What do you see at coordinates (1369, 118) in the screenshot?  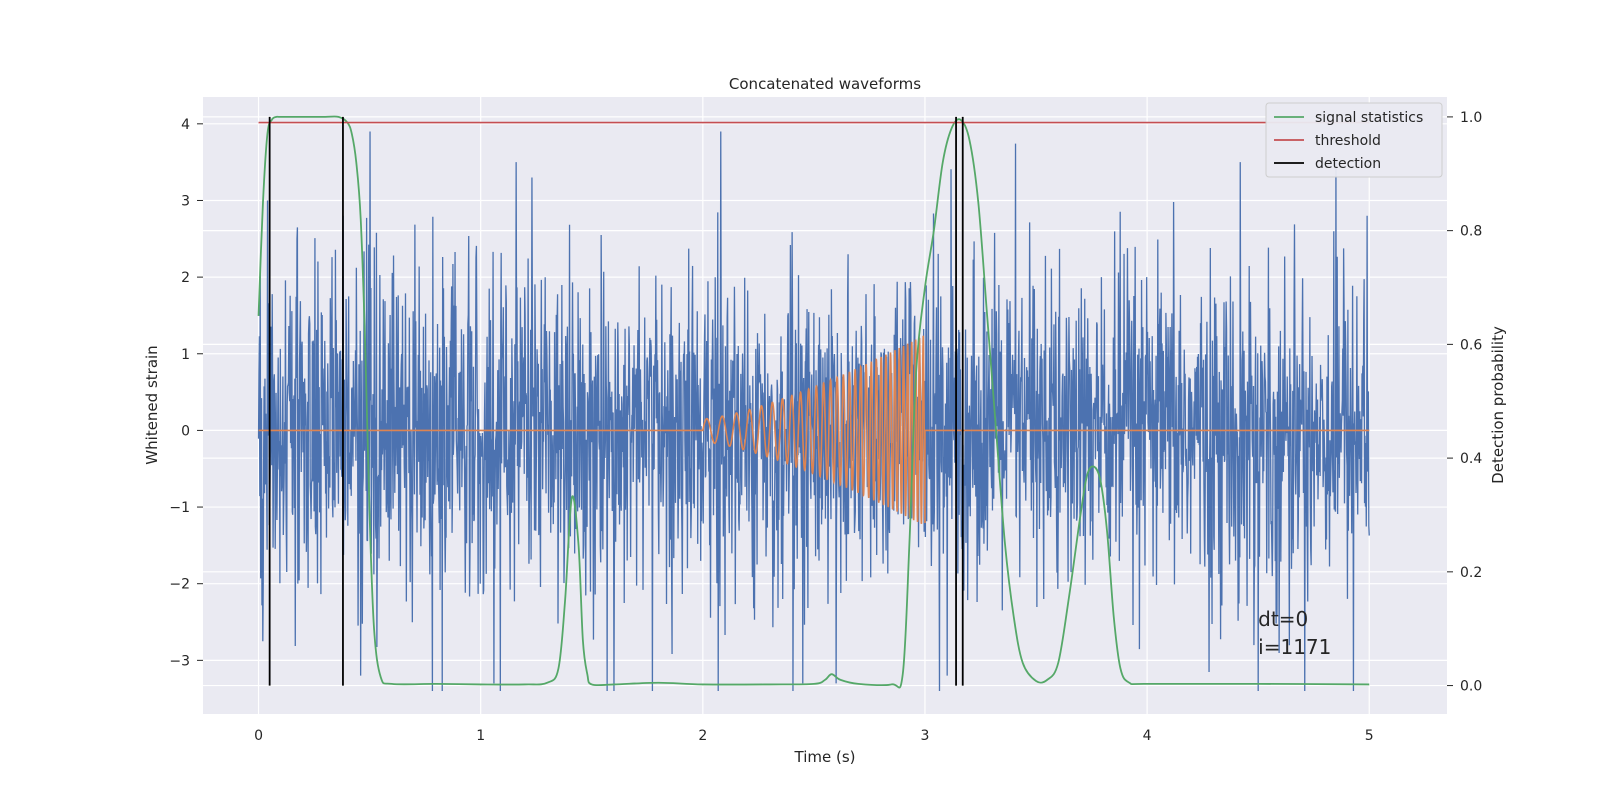 I see `legend-label-signal-statistics: signal statistics` at bounding box center [1369, 118].